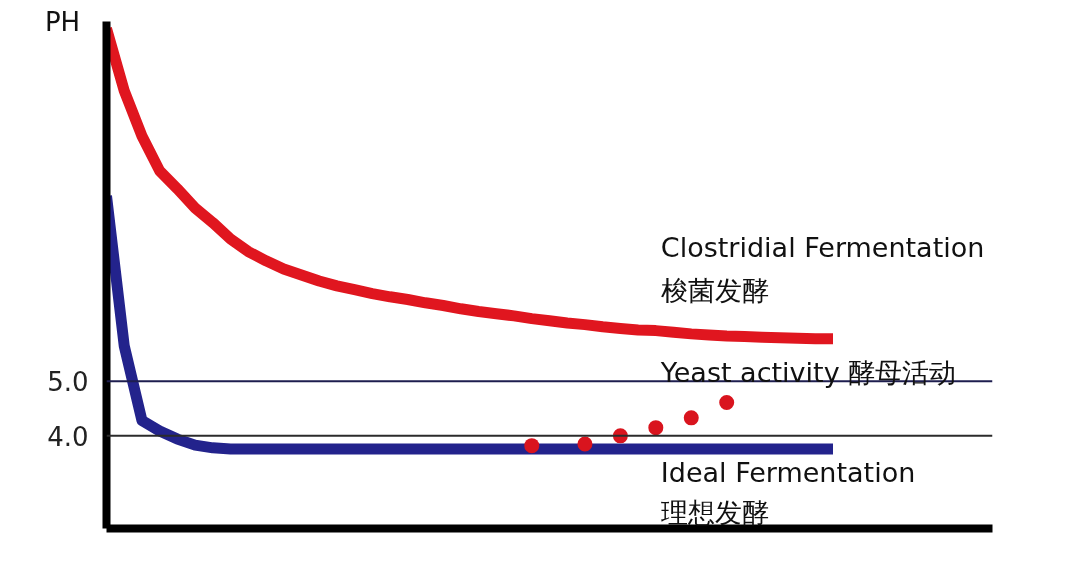 The height and width of the screenshot is (566, 1080). What do you see at coordinates (62, 21) in the screenshot?
I see `y-axis-title: PH` at bounding box center [62, 21].